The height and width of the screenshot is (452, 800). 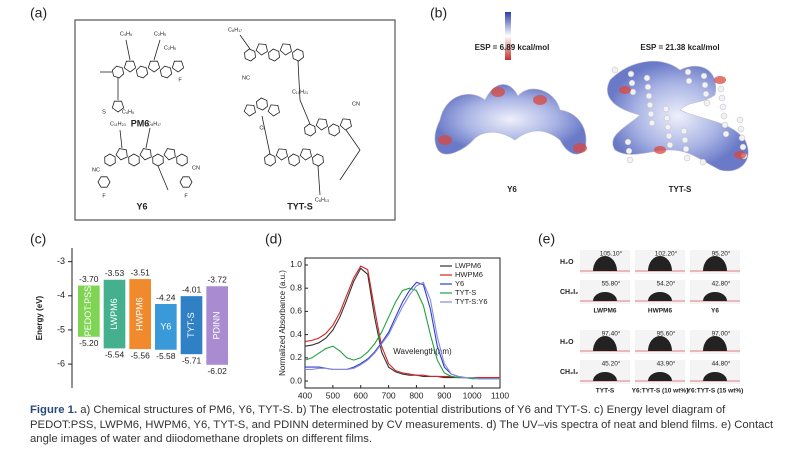 What do you see at coordinates (721, 284) in the screenshot?
I see `angle-label: 42.80°` at bounding box center [721, 284].